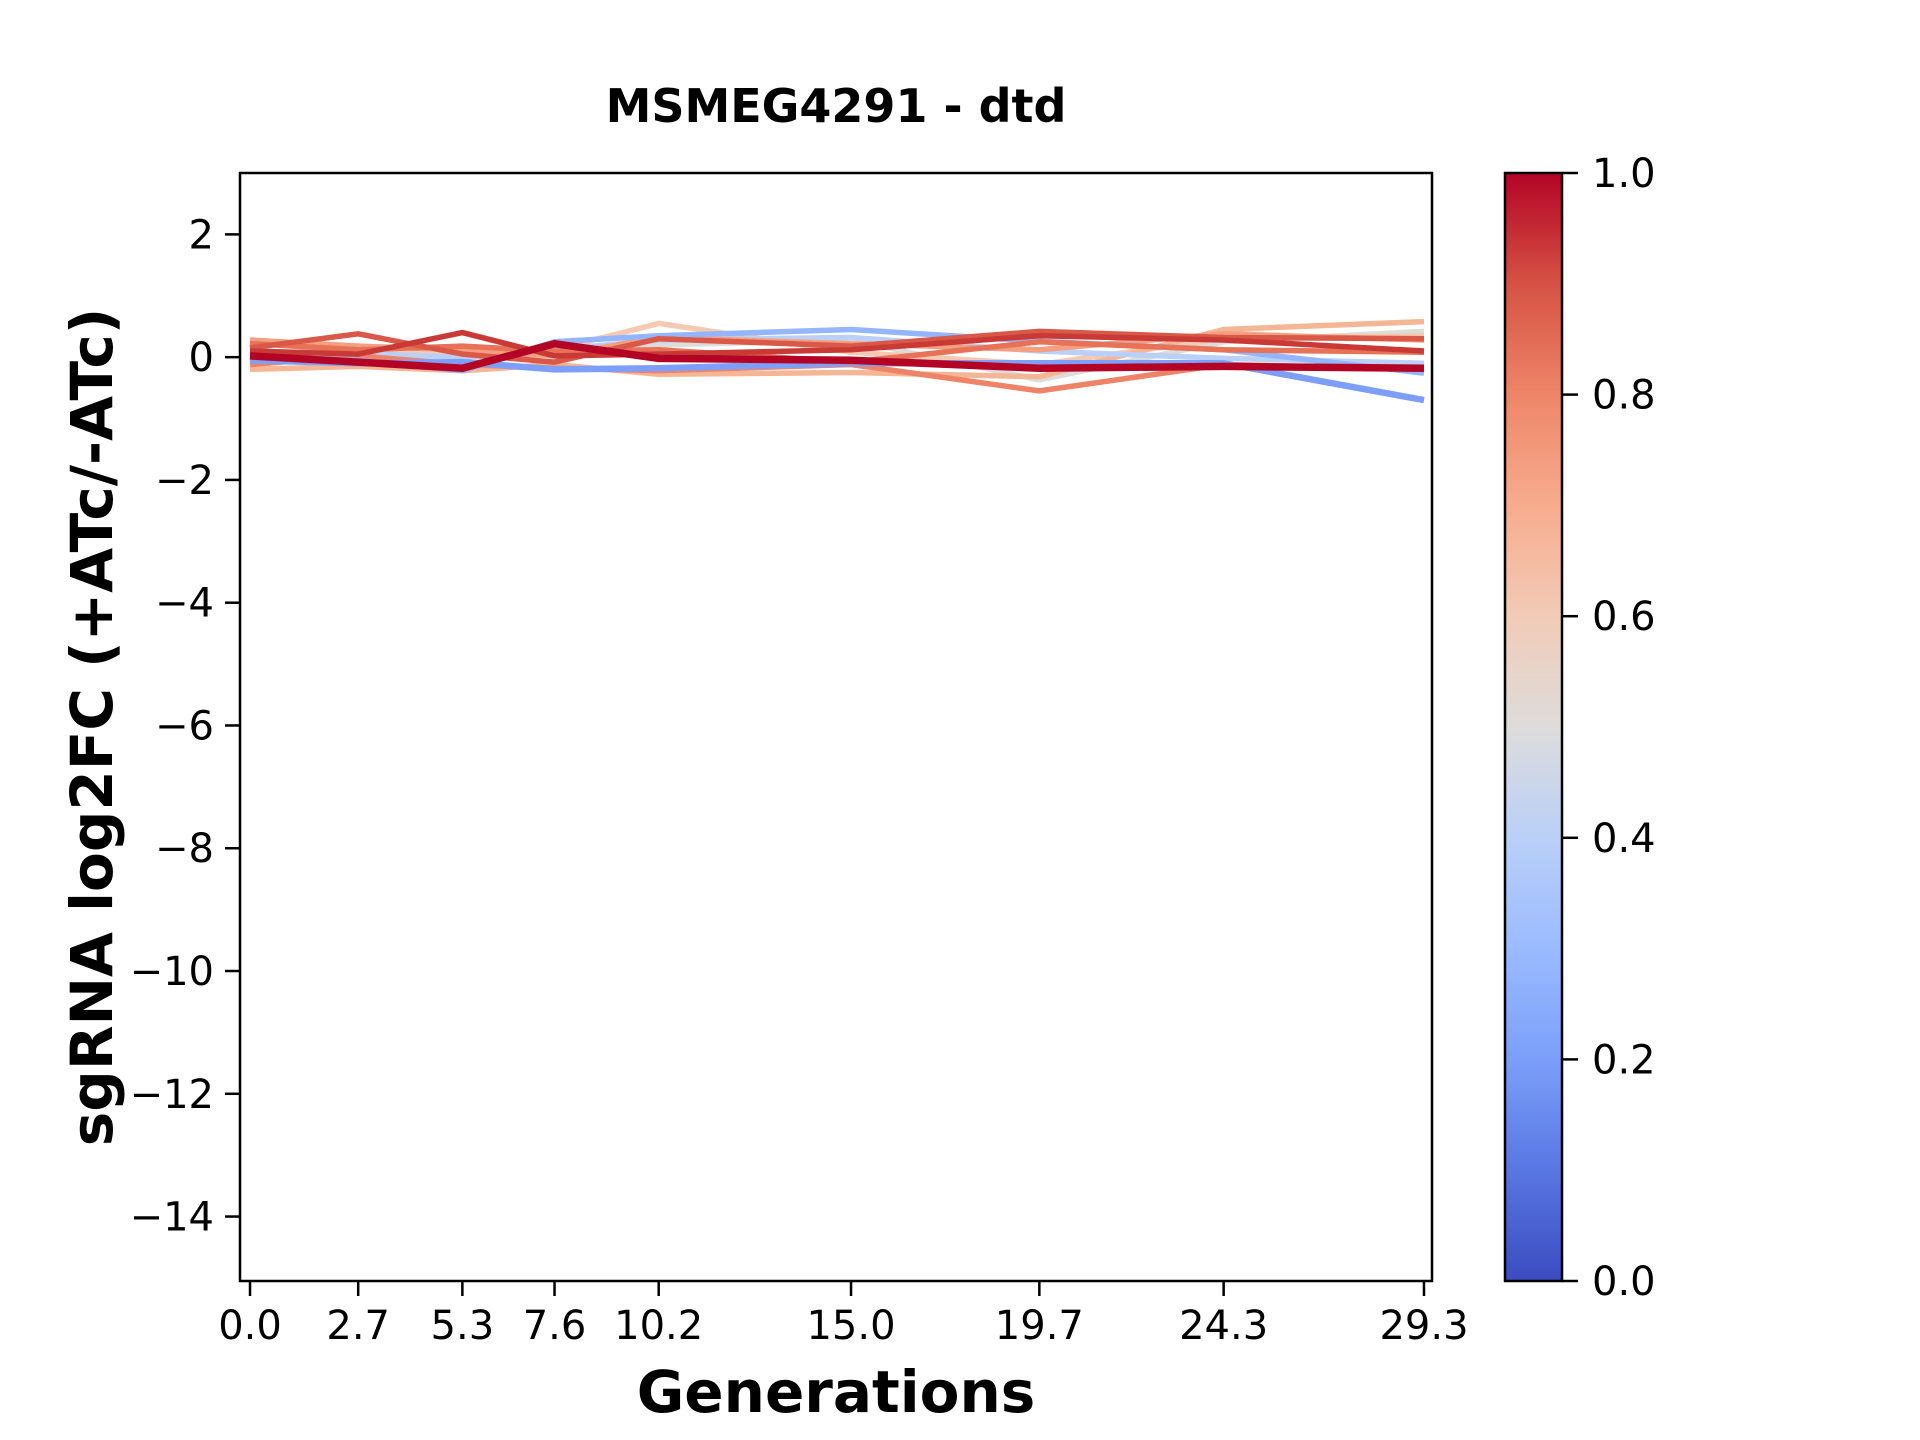 This screenshot has width=1920, height=1440. Describe the element at coordinates (92, 727) in the screenshot. I see `y-axis-label: sgRNA log2FC (+ATc/-ATc)` at that location.